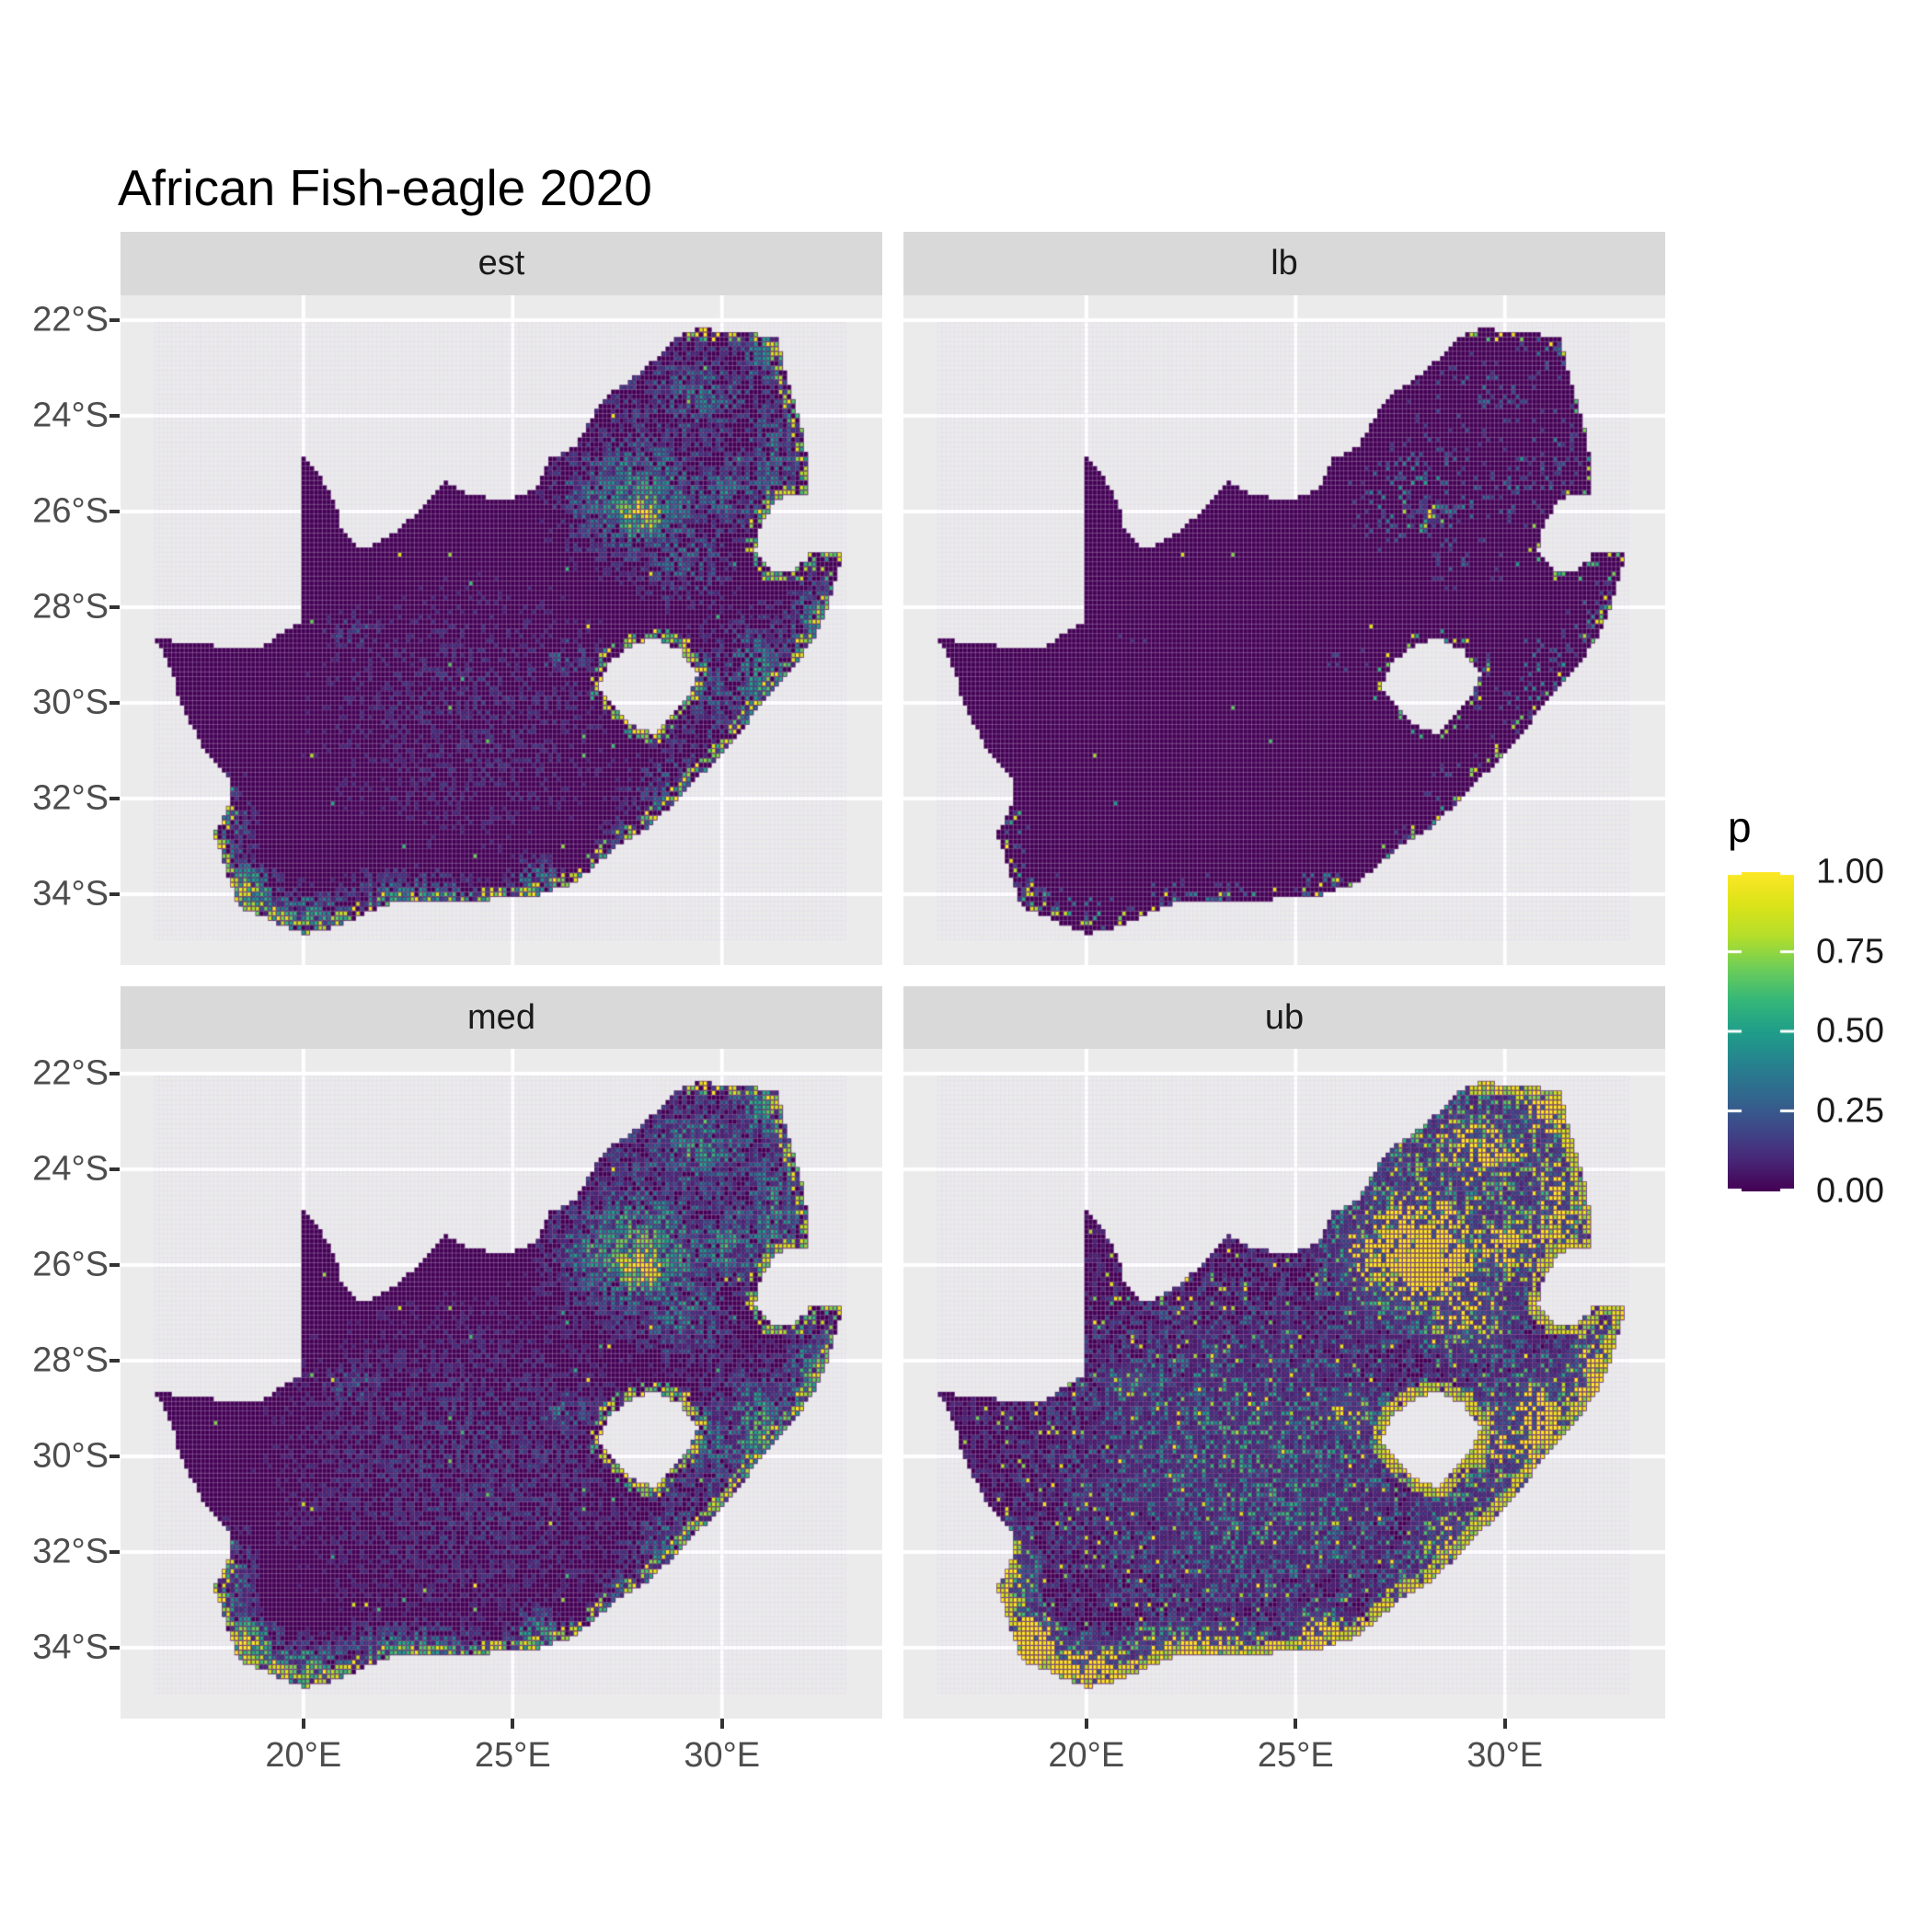  Describe the element at coordinates (1850, 952) in the screenshot. I see `legend-tick-label: 0.75` at that location.